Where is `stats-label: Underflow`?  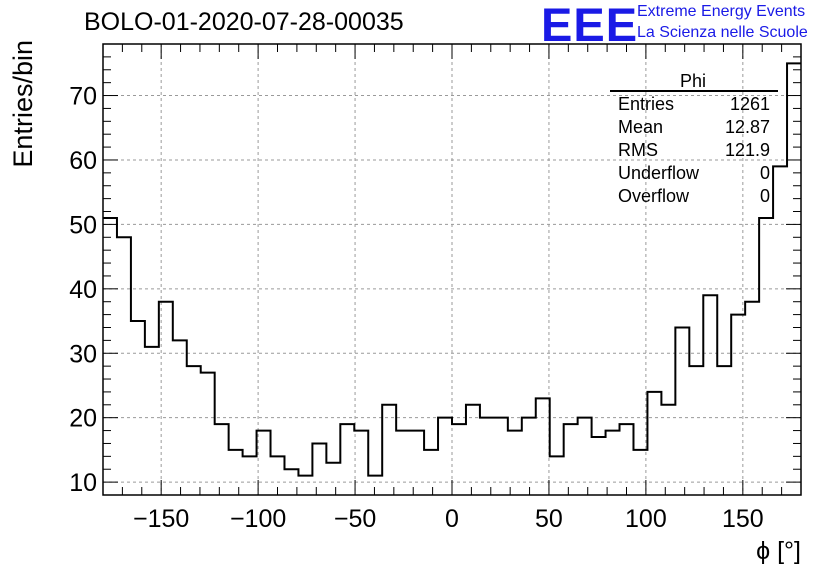
stats-label: Underflow is located at coordinates (659, 173).